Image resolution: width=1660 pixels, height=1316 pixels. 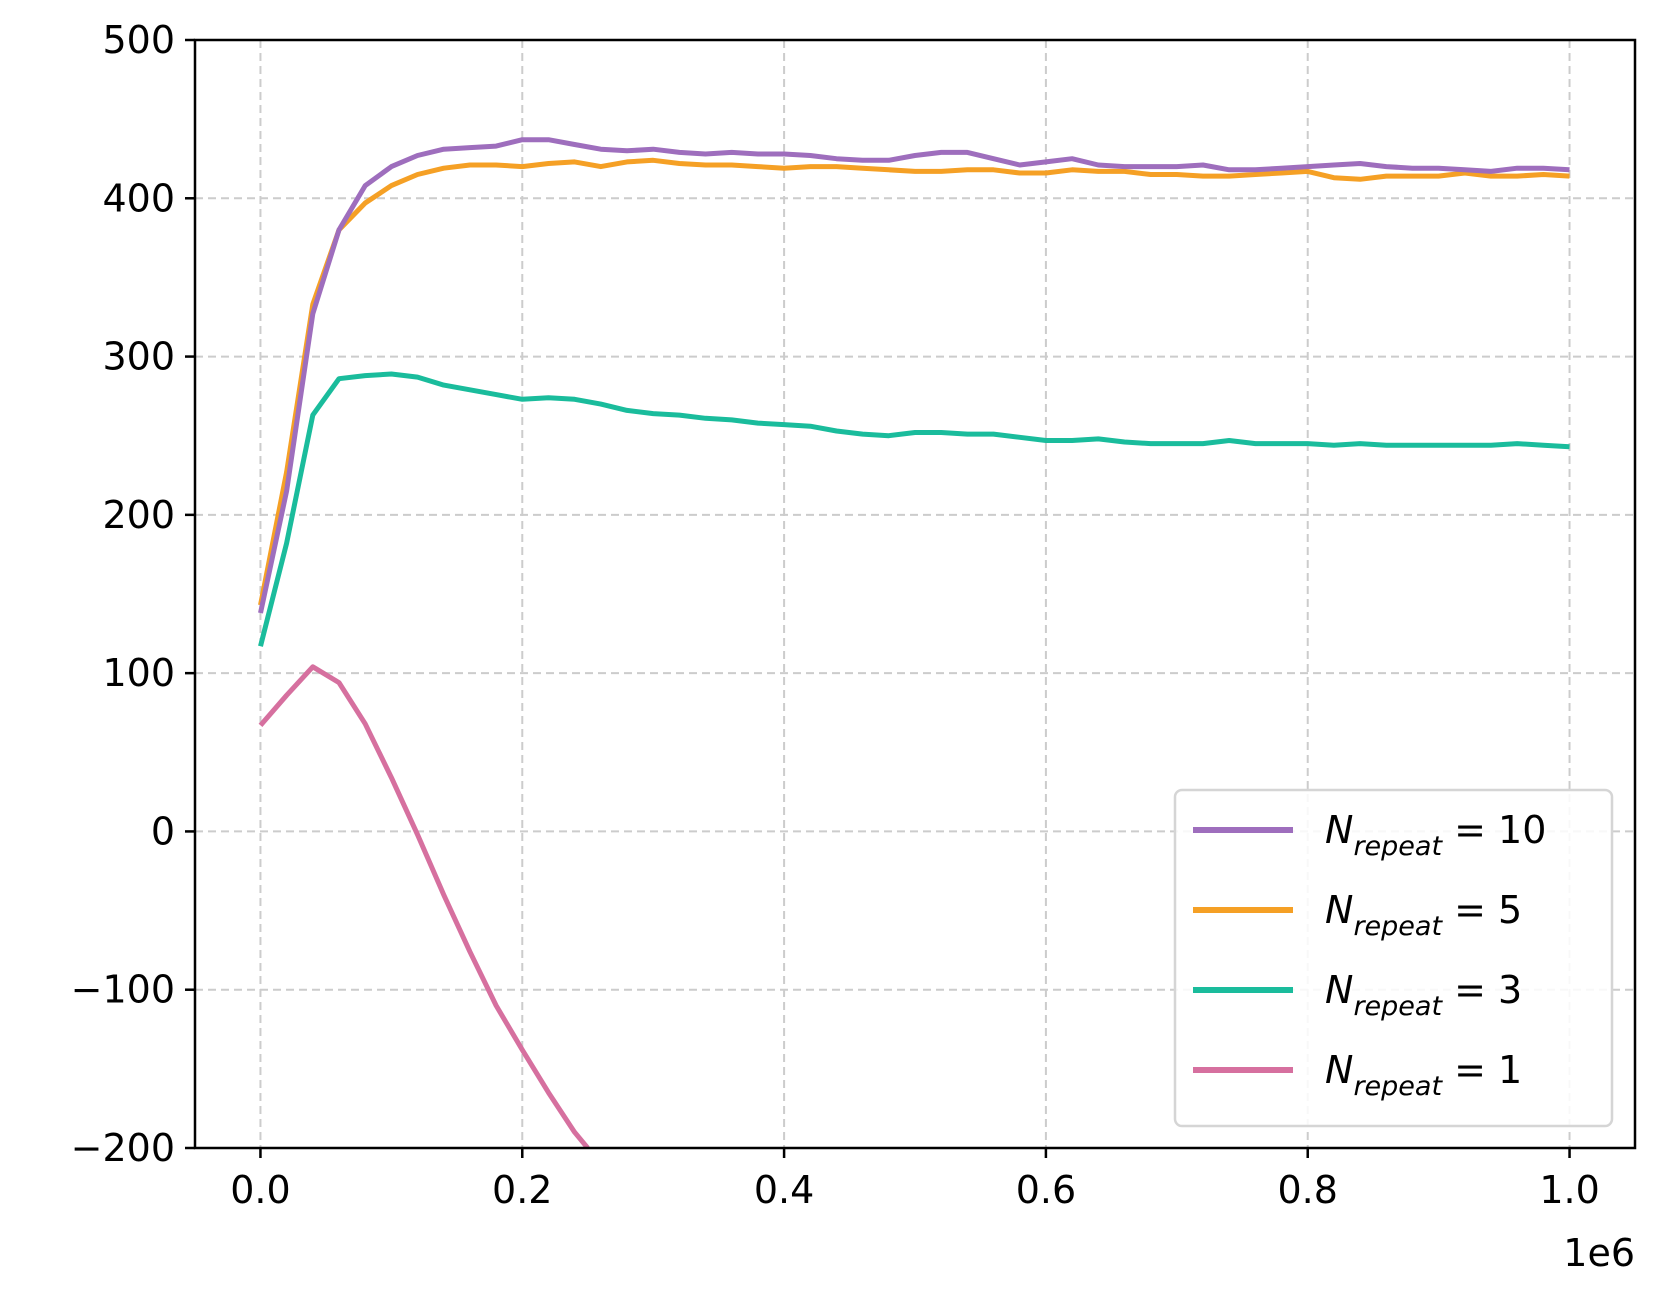 What do you see at coordinates (1569, 1190) in the screenshot?
I see `x-tick-label: 1.0` at bounding box center [1569, 1190].